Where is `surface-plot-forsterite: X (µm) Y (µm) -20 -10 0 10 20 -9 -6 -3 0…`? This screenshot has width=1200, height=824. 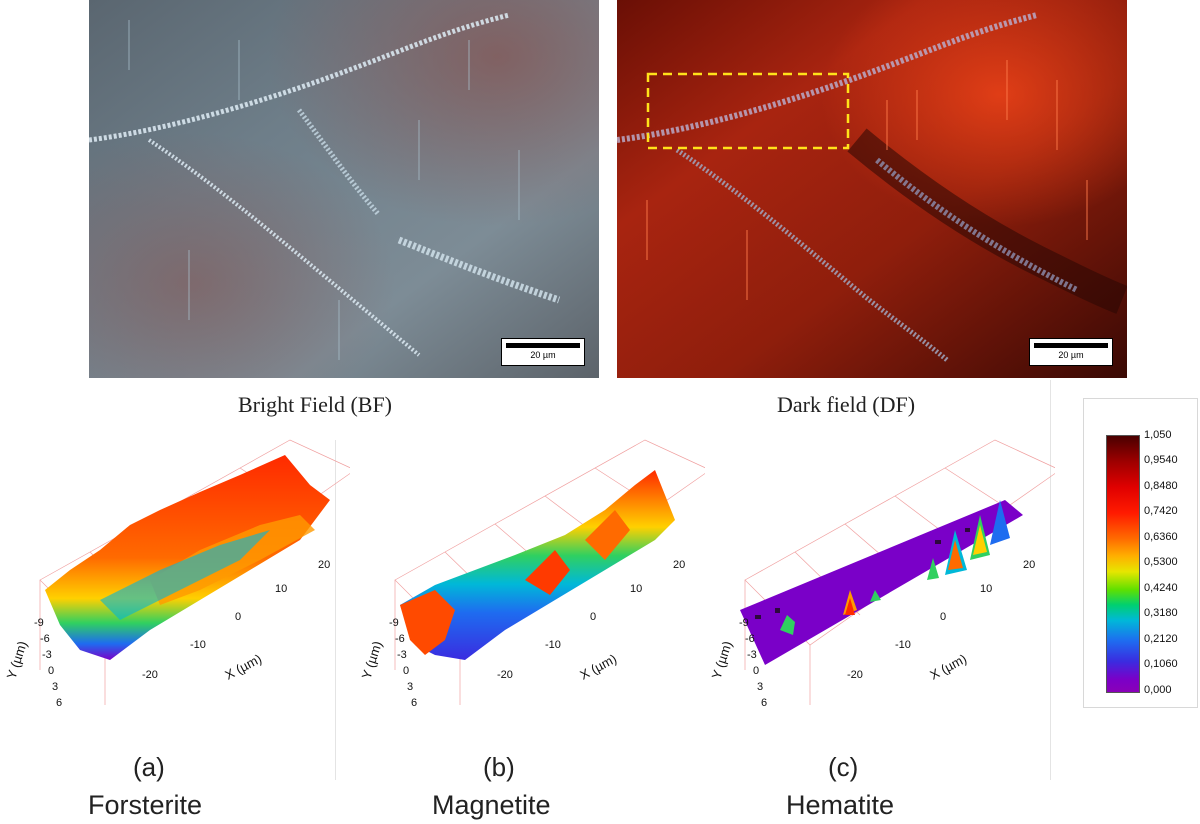
surface-plot-forsterite: X (µm) Y (µm) -20 -10 0 10 20 -9 -6 -3 0… is located at coordinates (175, 570).